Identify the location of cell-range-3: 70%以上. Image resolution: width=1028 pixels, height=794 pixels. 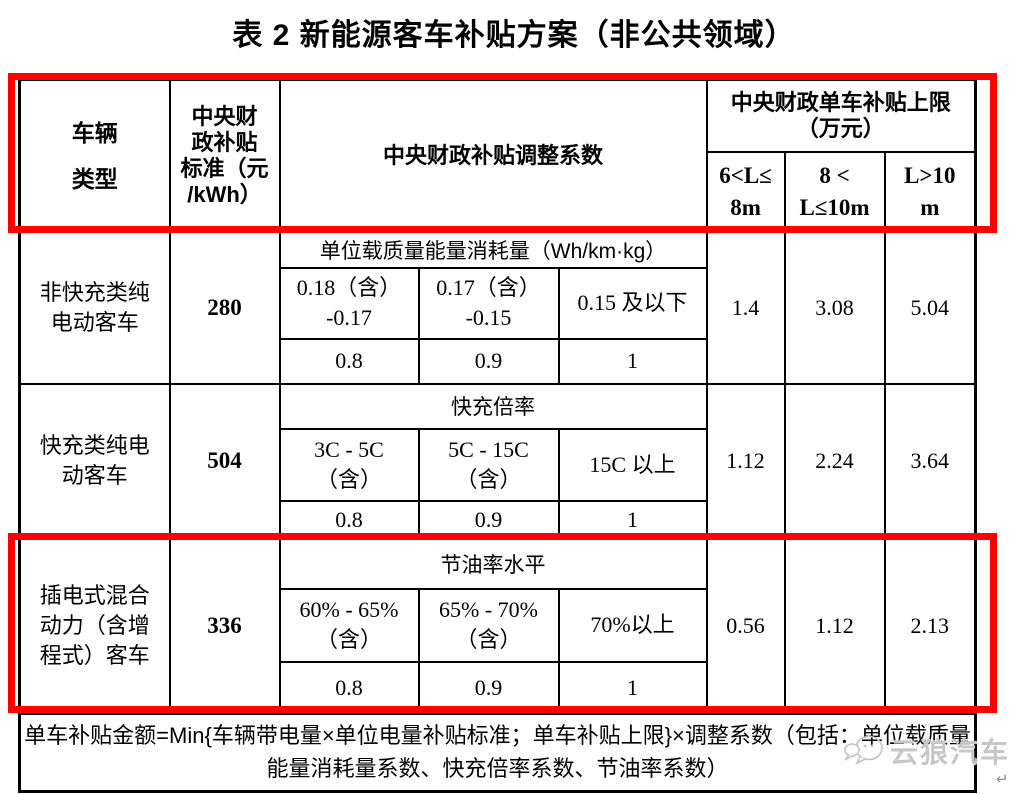
(632, 625).